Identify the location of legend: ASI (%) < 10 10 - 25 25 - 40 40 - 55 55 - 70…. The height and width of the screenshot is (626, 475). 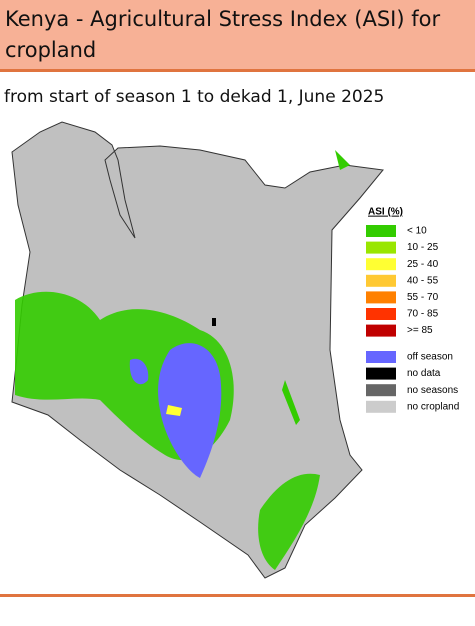
(412, 310).